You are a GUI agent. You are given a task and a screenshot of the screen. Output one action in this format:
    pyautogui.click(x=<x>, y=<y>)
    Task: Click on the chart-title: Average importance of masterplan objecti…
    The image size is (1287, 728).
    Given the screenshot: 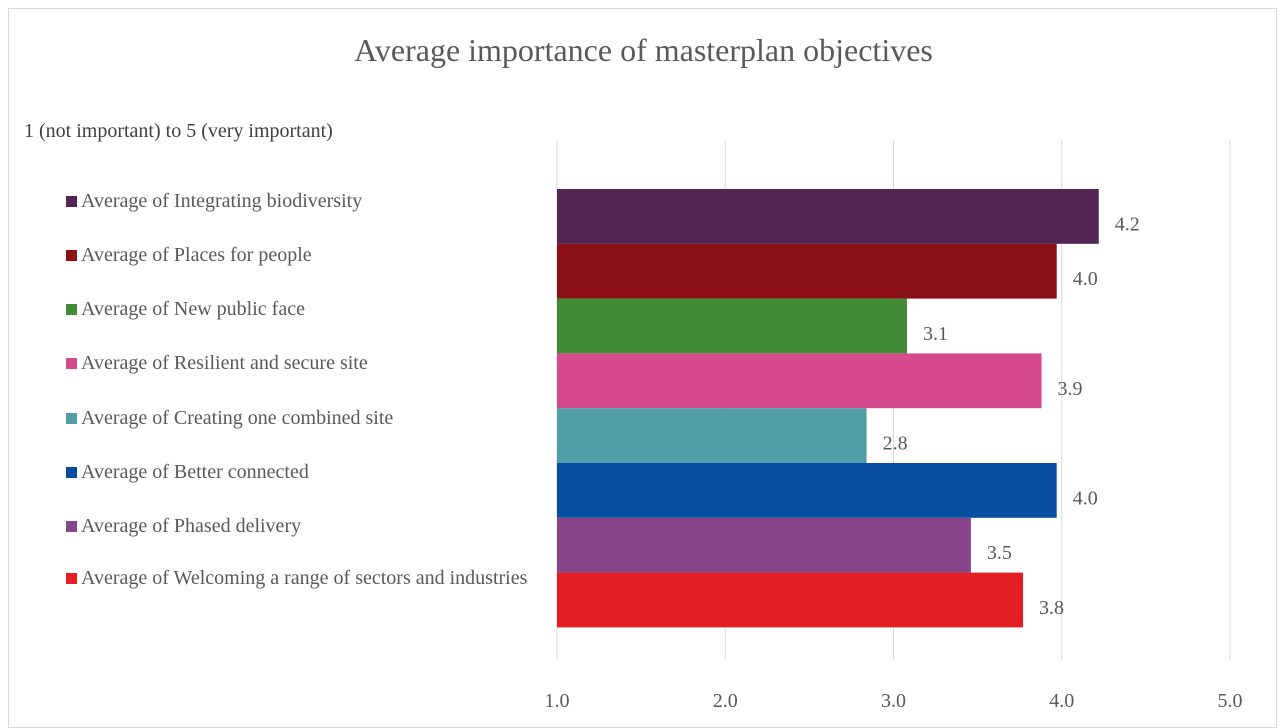 What is the action you would take?
    pyautogui.click(x=643, y=50)
    